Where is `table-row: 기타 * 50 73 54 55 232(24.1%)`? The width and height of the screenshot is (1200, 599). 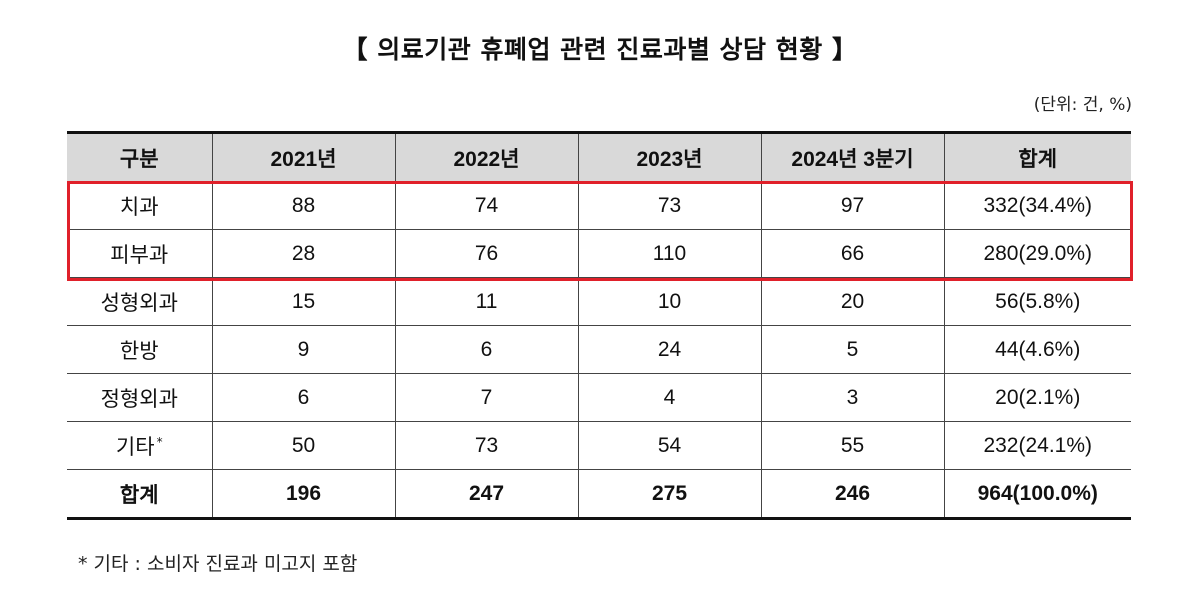 table-row: 기타 * 50 73 54 55 232(24.1%) is located at coordinates (599, 445).